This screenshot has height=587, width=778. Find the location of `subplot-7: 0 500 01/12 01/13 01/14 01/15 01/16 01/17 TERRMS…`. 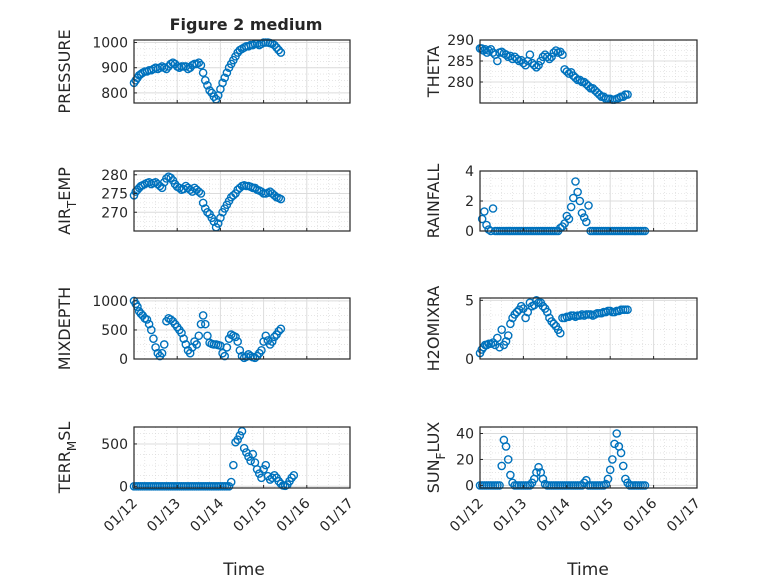

subplot-7: 0 500 01/12 01/13 01/14 01/15 01/16 01/17 TERRMS… is located at coordinates (206, 479).